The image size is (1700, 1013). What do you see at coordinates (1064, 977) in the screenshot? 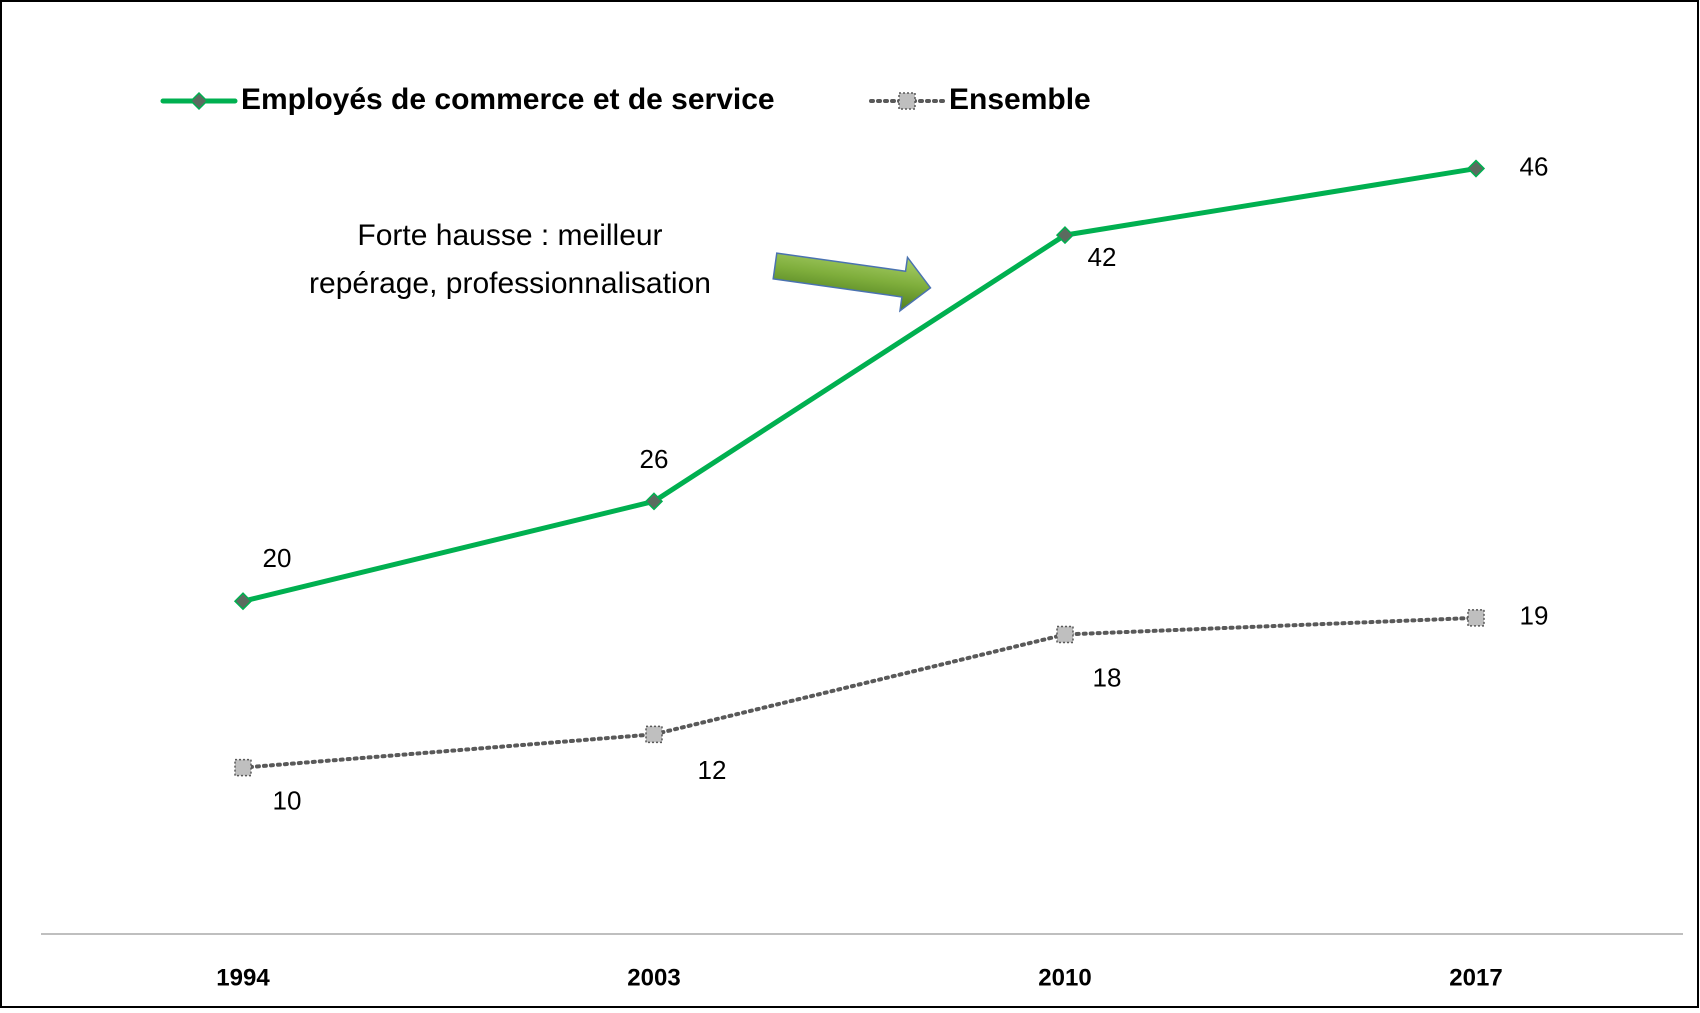
I see `x-tick-label: 2010` at bounding box center [1064, 977].